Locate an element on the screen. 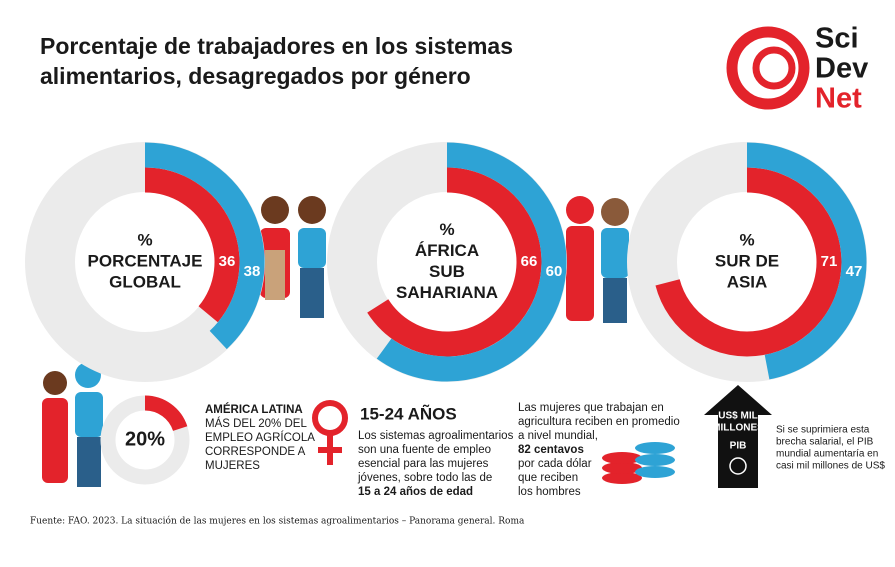 The width and height of the screenshot is (895, 567). logo-text: Net is located at coordinates (838, 99).